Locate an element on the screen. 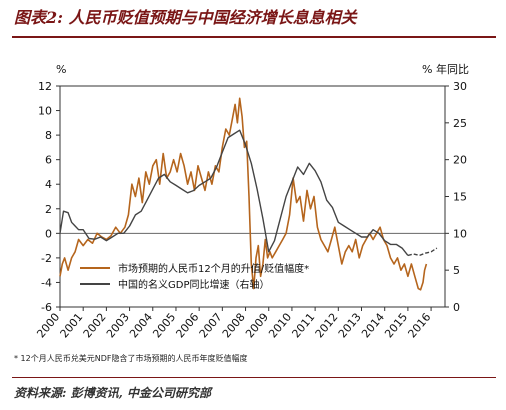 This screenshot has width=506, height=410. x-tick-label: 2005 is located at coordinates (164, 326).